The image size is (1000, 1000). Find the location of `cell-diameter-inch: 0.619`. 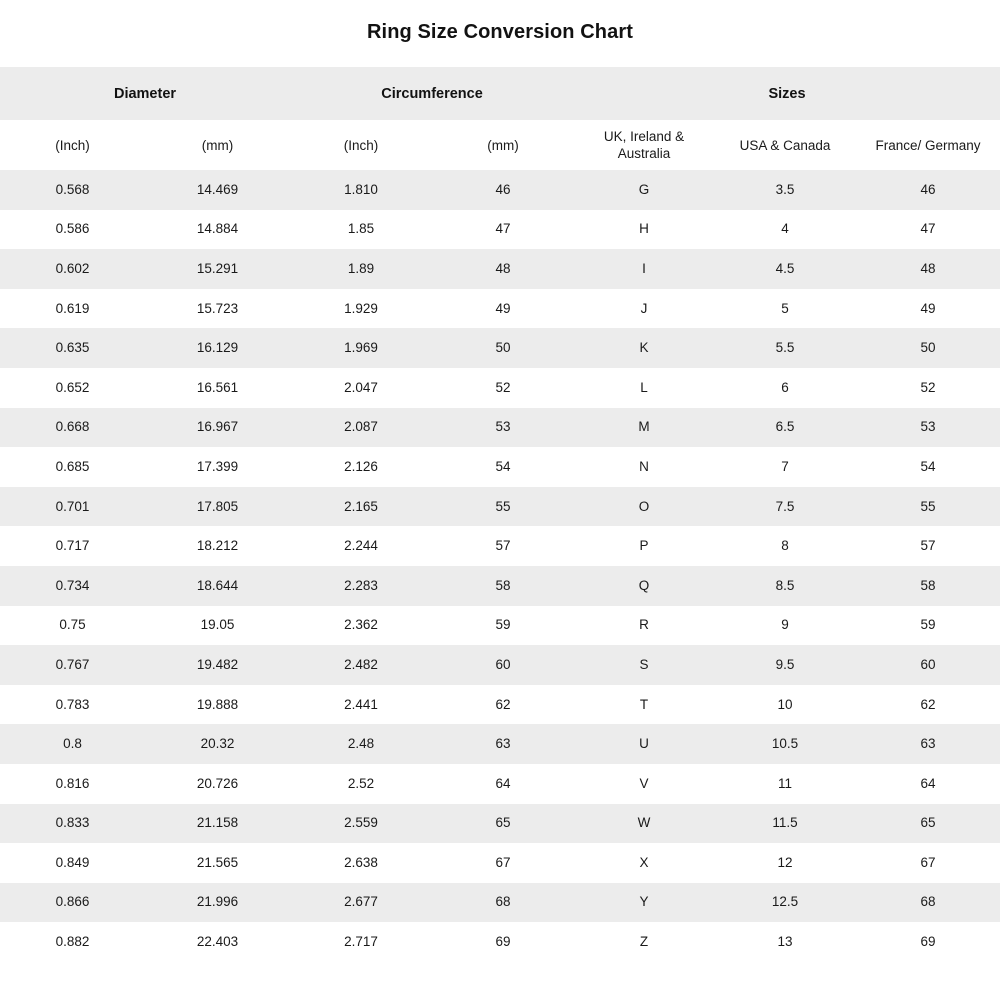

cell-diameter-inch: 0.619 is located at coordinates (72, 308).